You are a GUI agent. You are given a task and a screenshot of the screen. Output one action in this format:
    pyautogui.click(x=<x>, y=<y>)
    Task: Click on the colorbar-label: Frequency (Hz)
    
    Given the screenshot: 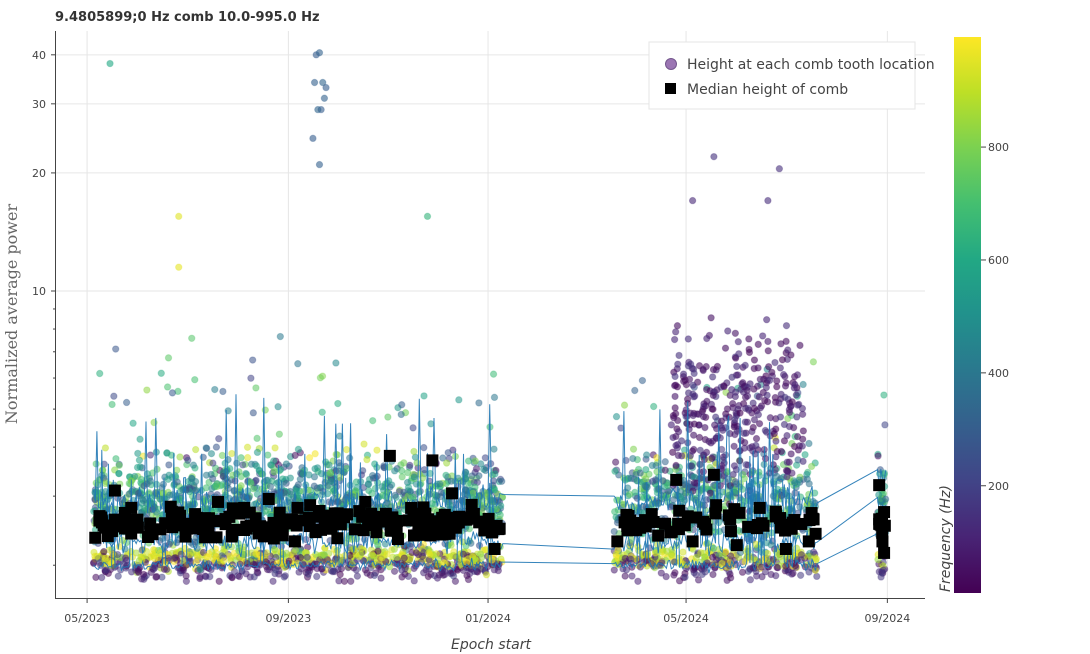 What is the action you would take?
    pyautogui.click(x=946, y=538)
    